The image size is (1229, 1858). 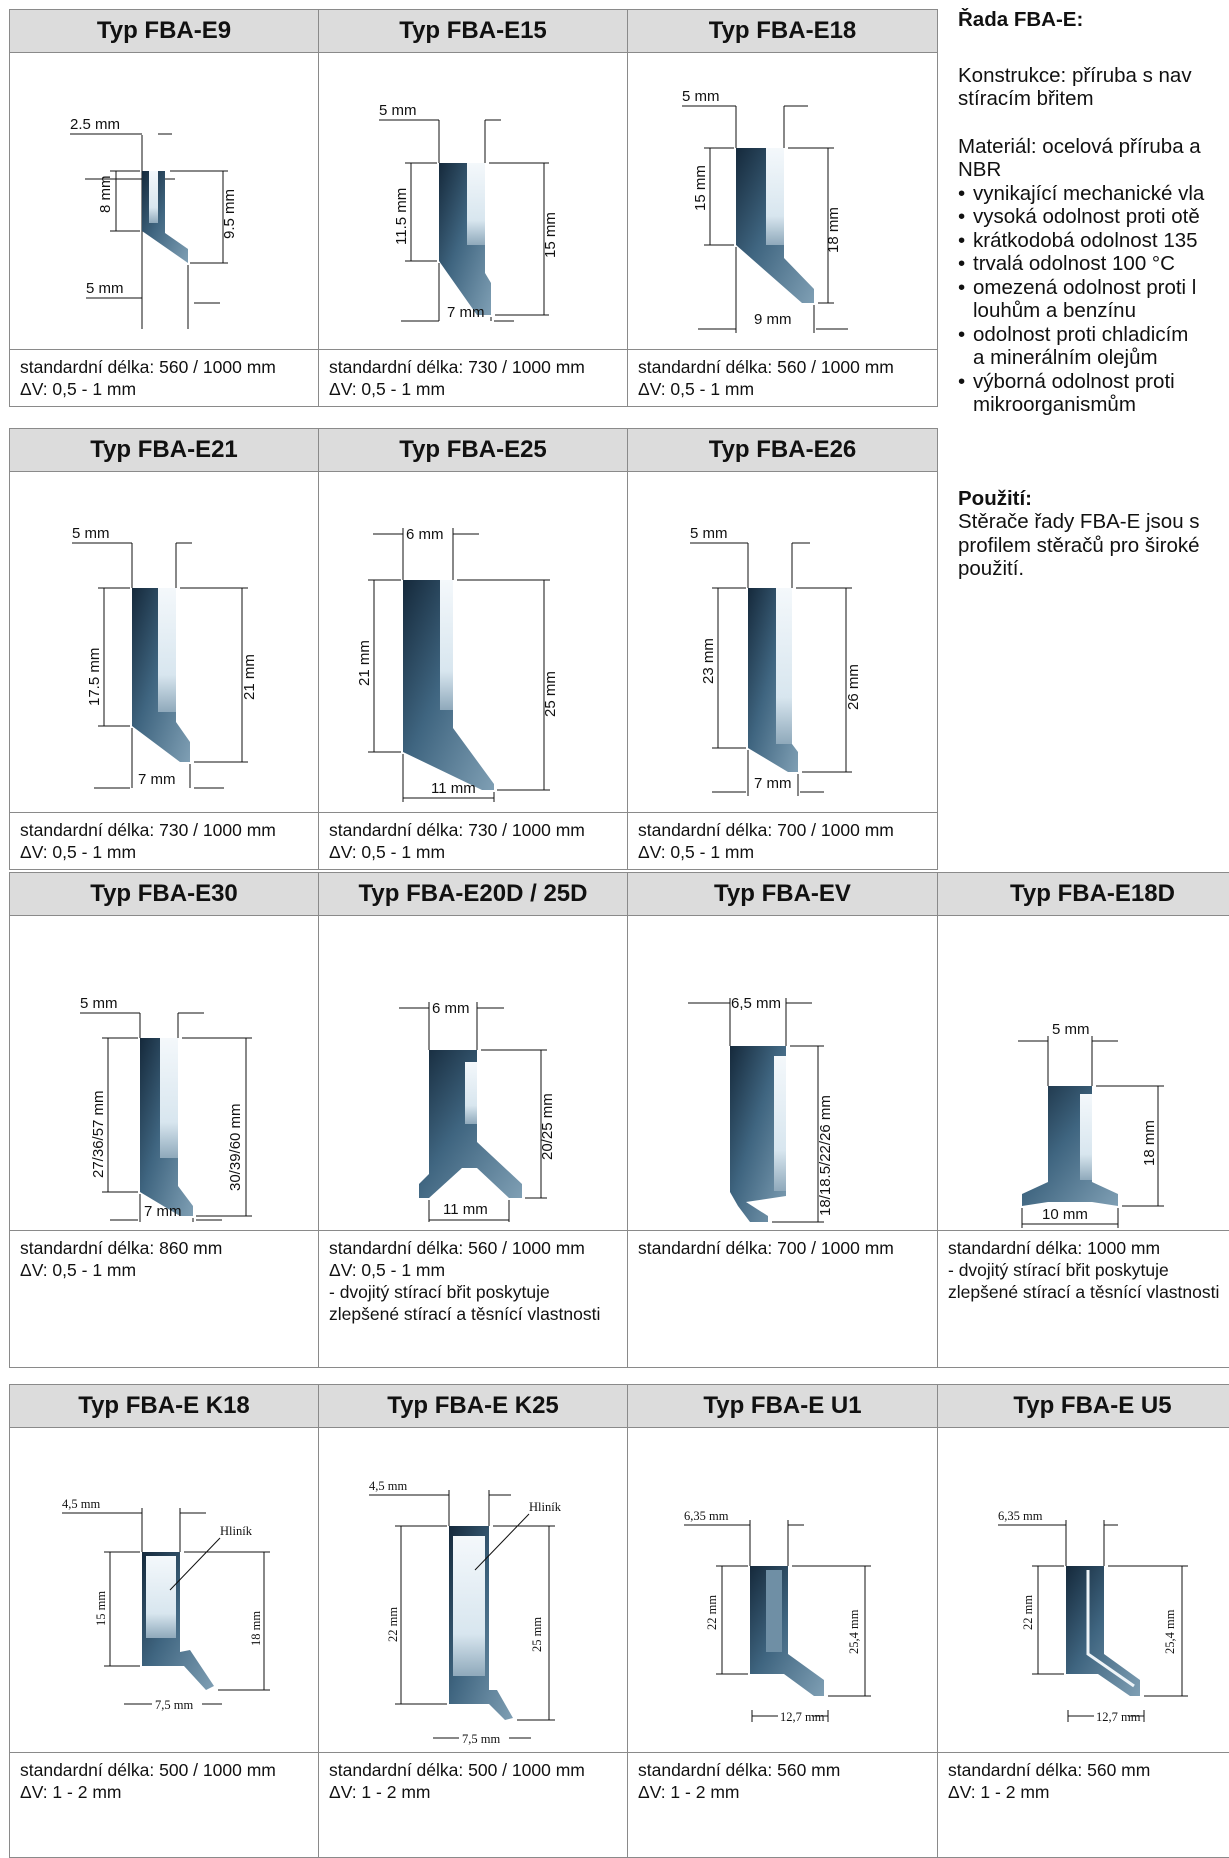 I want to click on profile-drawing-e18d: 5 mm 18 mm 10 mm, so click(x=1083, y=1073).